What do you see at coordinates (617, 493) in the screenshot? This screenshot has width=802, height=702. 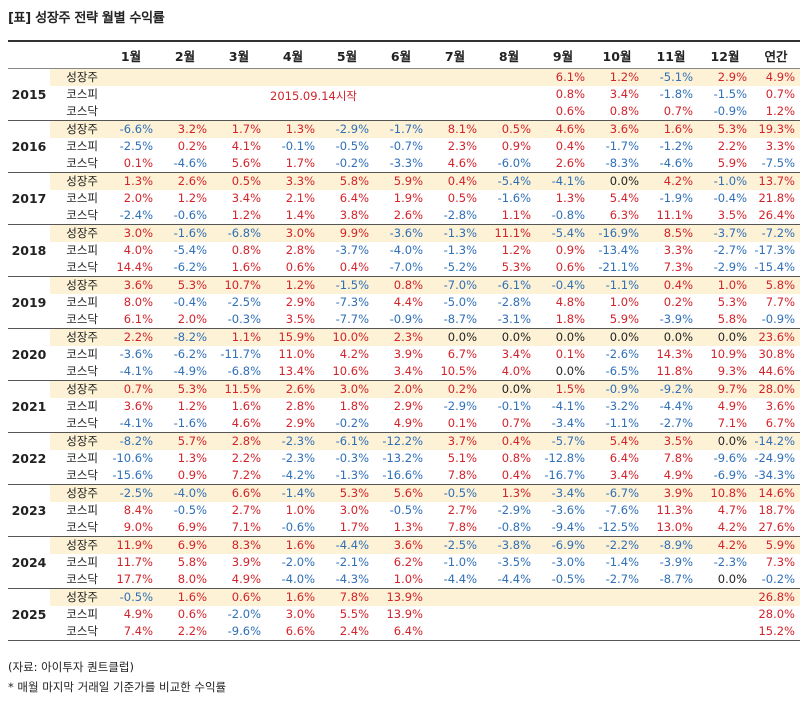 I see `monthly-return-cell: -6.7%` at bounding box center [617, 493].